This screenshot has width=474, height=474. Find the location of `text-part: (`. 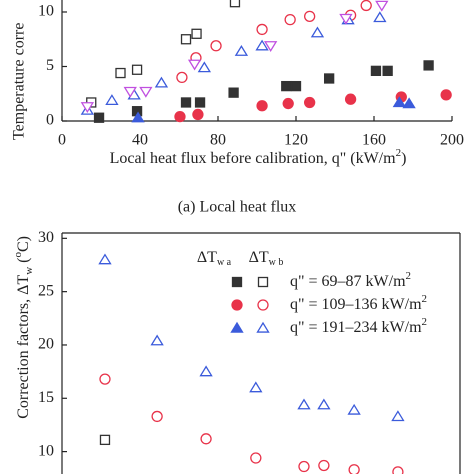

text-part: ( is located at coordinates (23, 262).